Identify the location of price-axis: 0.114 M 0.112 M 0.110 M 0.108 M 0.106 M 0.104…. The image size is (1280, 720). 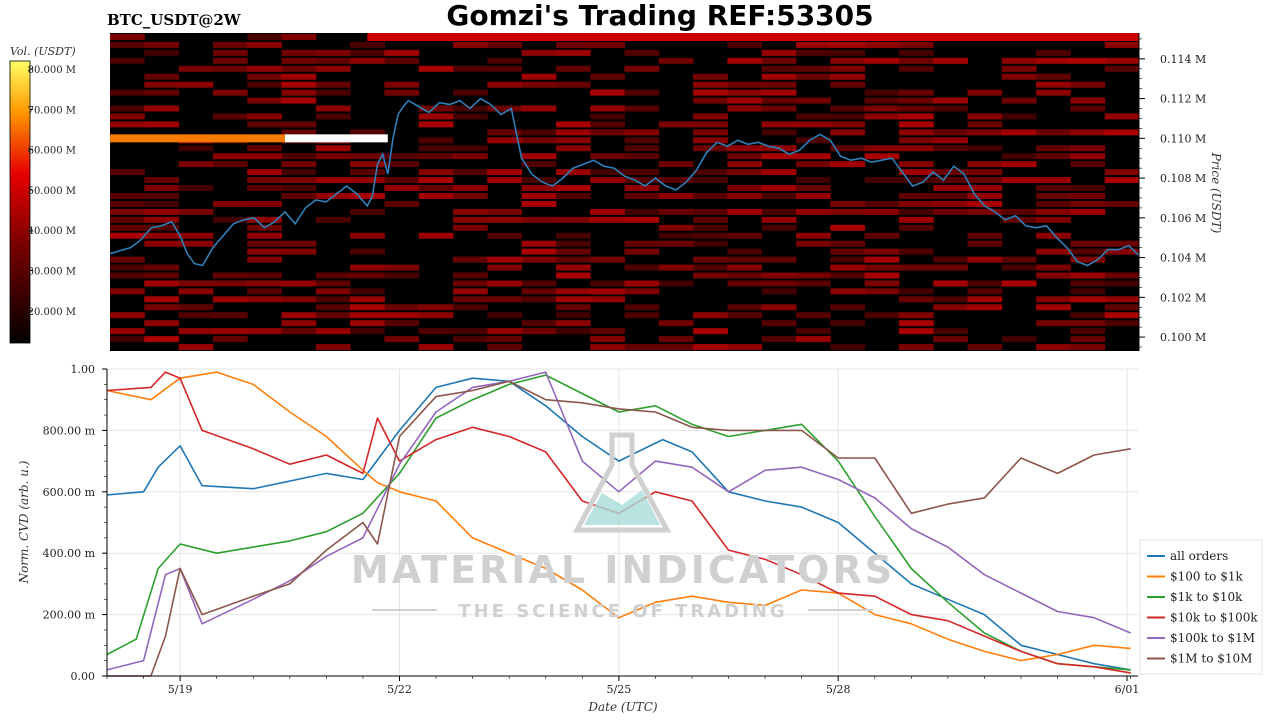
(1172, 192).